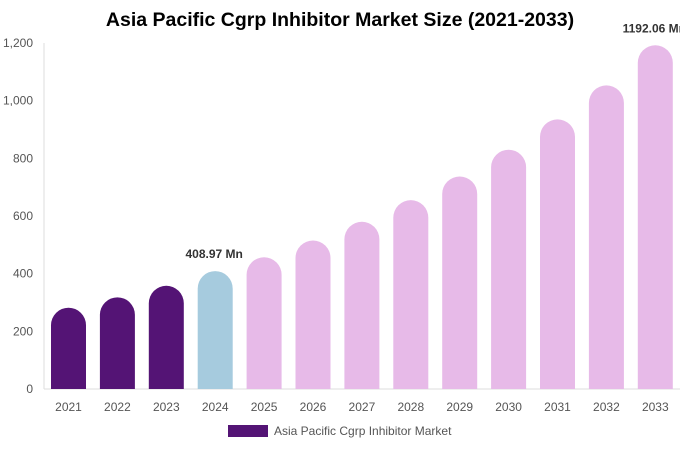 This screenshot has width=680, height=450. What do you see at coordinates (509, 269) in the screenshot?
I see `bar-2030` at bounding box center [509, 269].